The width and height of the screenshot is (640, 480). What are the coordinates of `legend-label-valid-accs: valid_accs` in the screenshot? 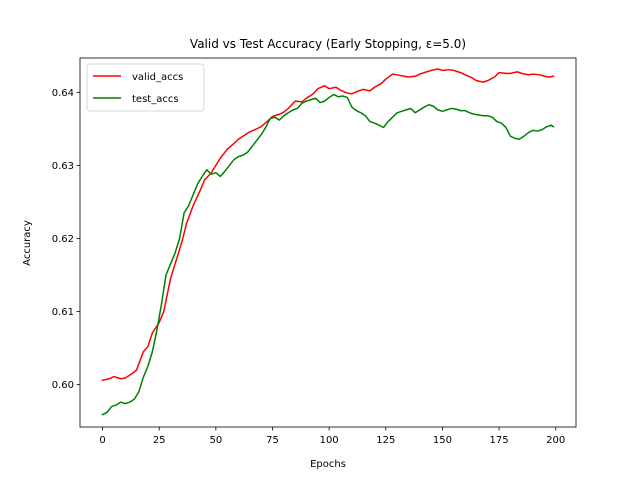 It's located at (157, 77).